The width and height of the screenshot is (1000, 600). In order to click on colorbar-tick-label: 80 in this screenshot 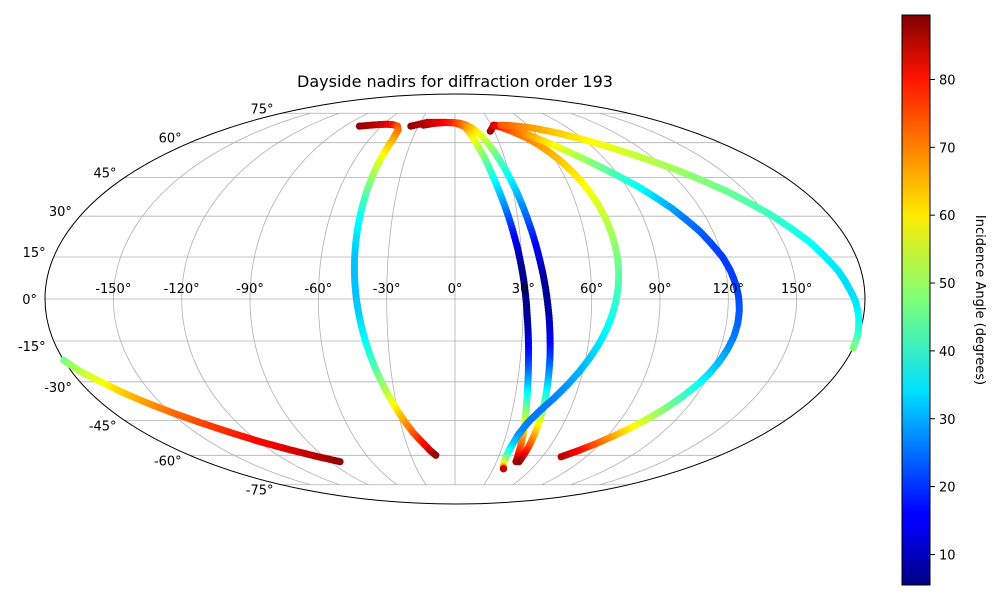, I will do `click(947, 80)`.